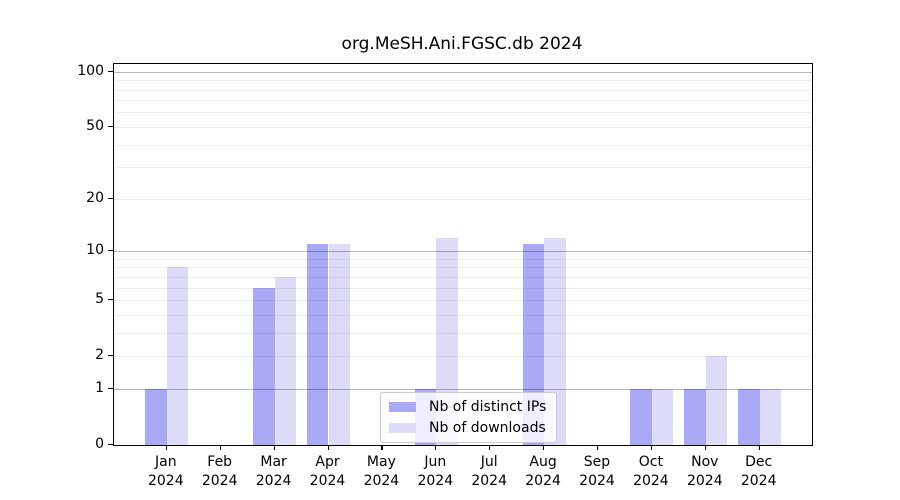 This screenshot has width=900, height=500. What do you see at coordinates (641, 416) in the screenshot?
I see `bar-oct-distinct-ips` at bounding box center [641, 416].